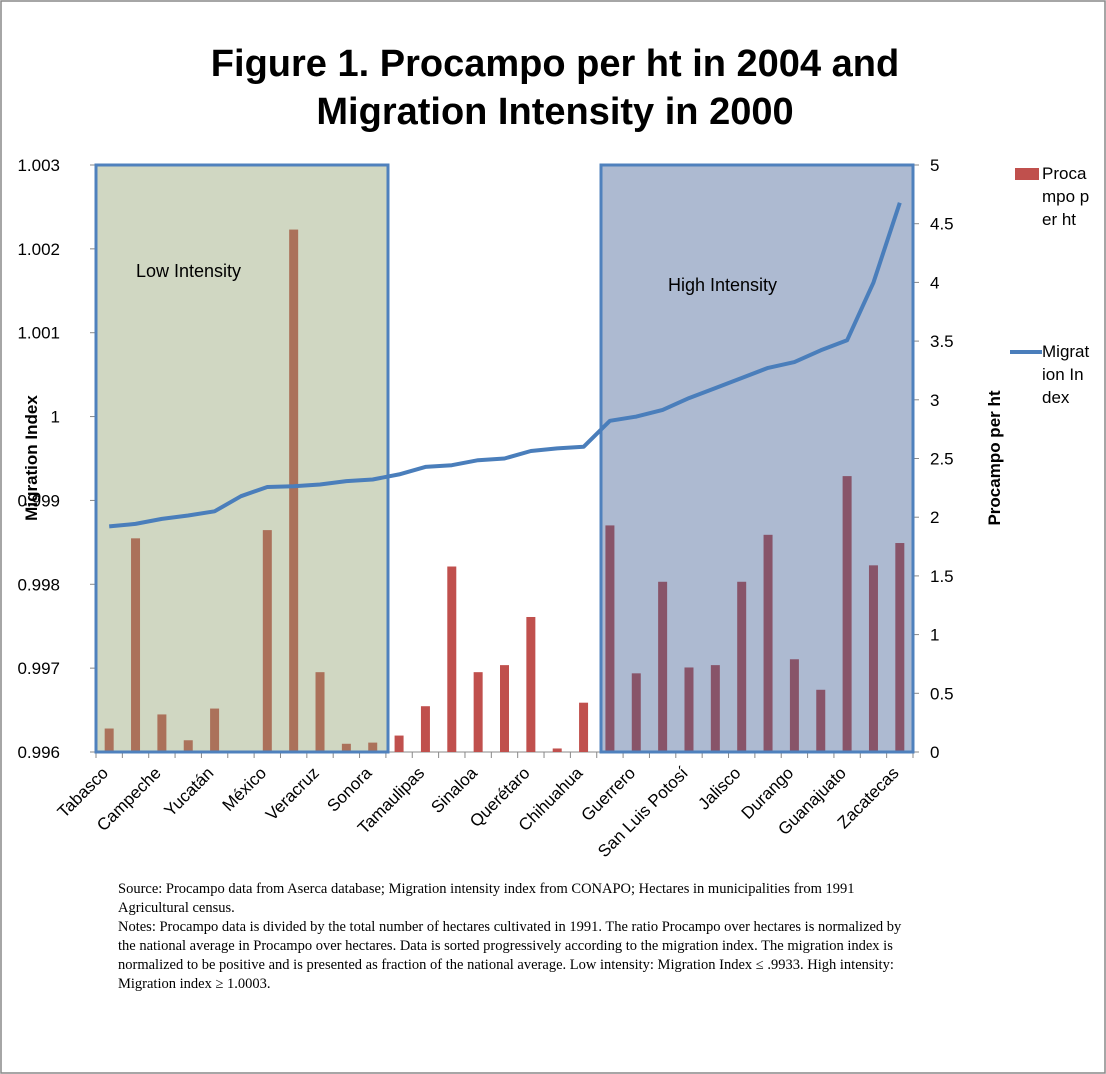 Image resolution: width=1106 pixels, height=1074 pixels. Describe the element at coordinates (38, 584) in the screenshot. I see `y-tick-label: 0.998` at that location.